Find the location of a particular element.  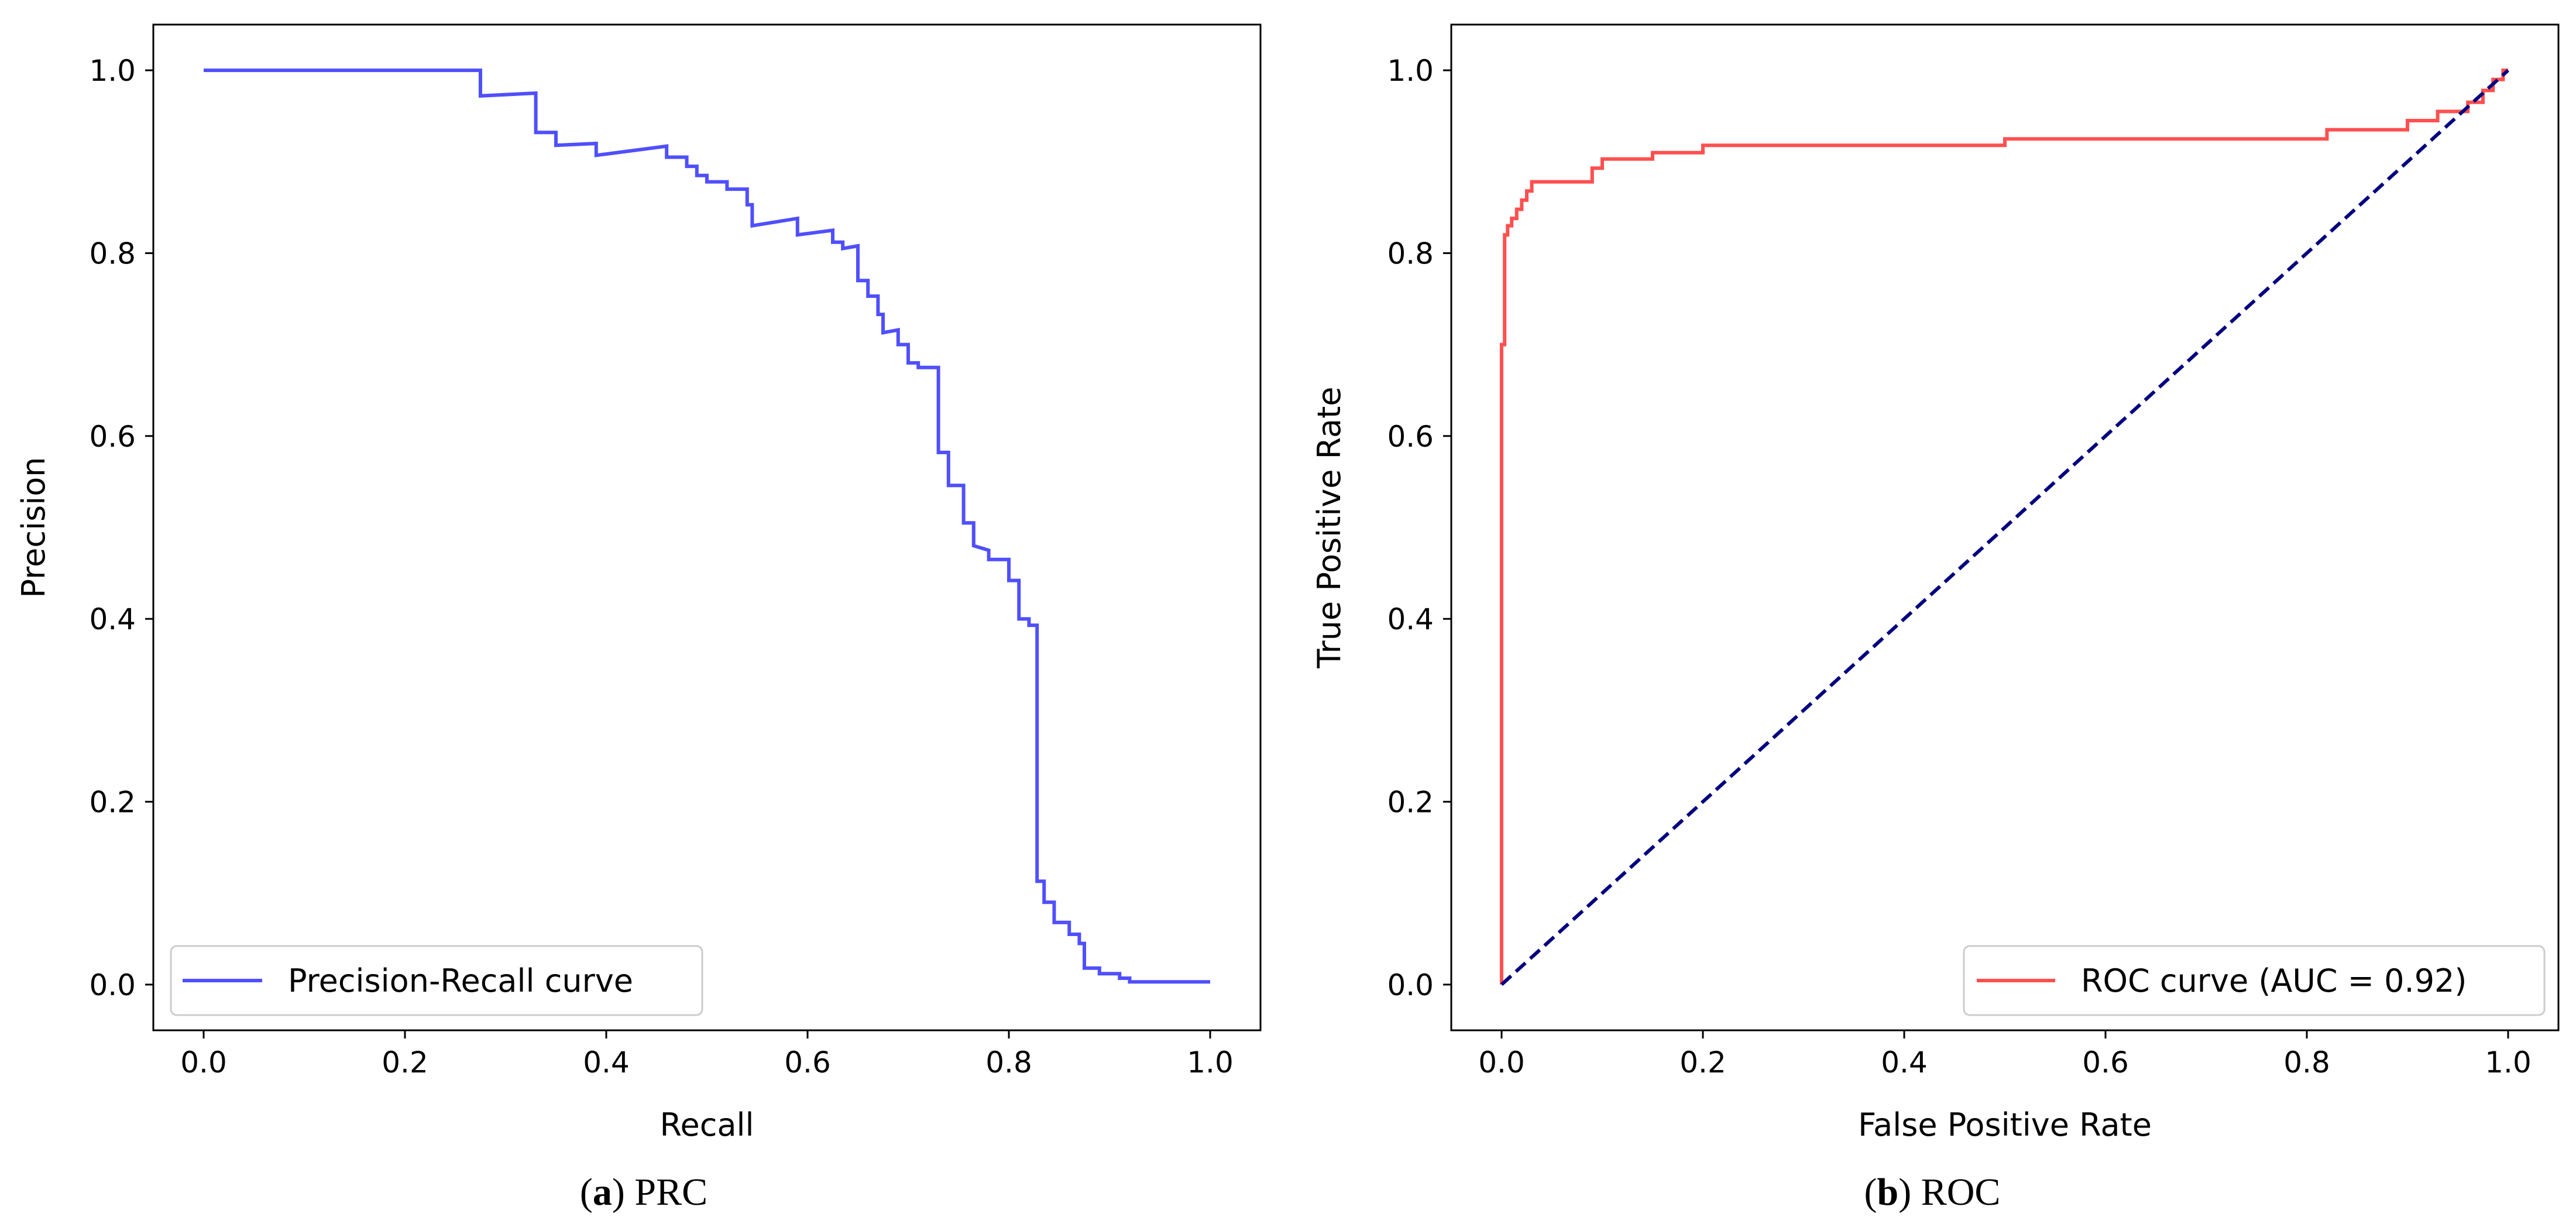

roc-legend-label: ROC curve (AUC = 0.92) is located at coordinates (2274, 981).